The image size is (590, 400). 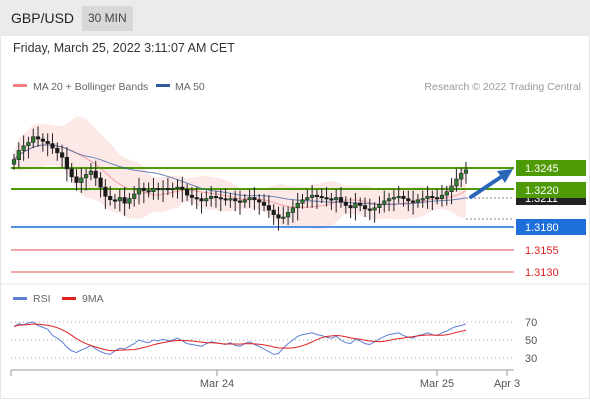 What do you see at coordinates (124, 48) in the screenshot?
I see `chart-datetime: Friday, March 25, 2022 3:11:07 AM CET` at bounding box center [124, 48].